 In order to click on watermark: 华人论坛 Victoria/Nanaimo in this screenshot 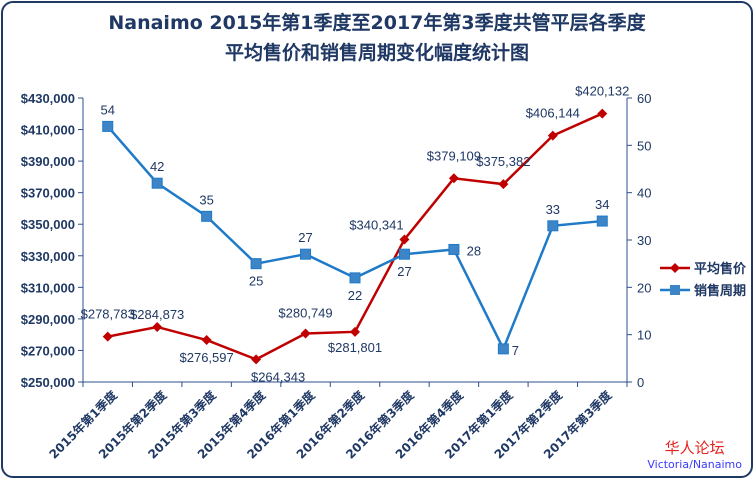, I will do `click(694, 454)`.